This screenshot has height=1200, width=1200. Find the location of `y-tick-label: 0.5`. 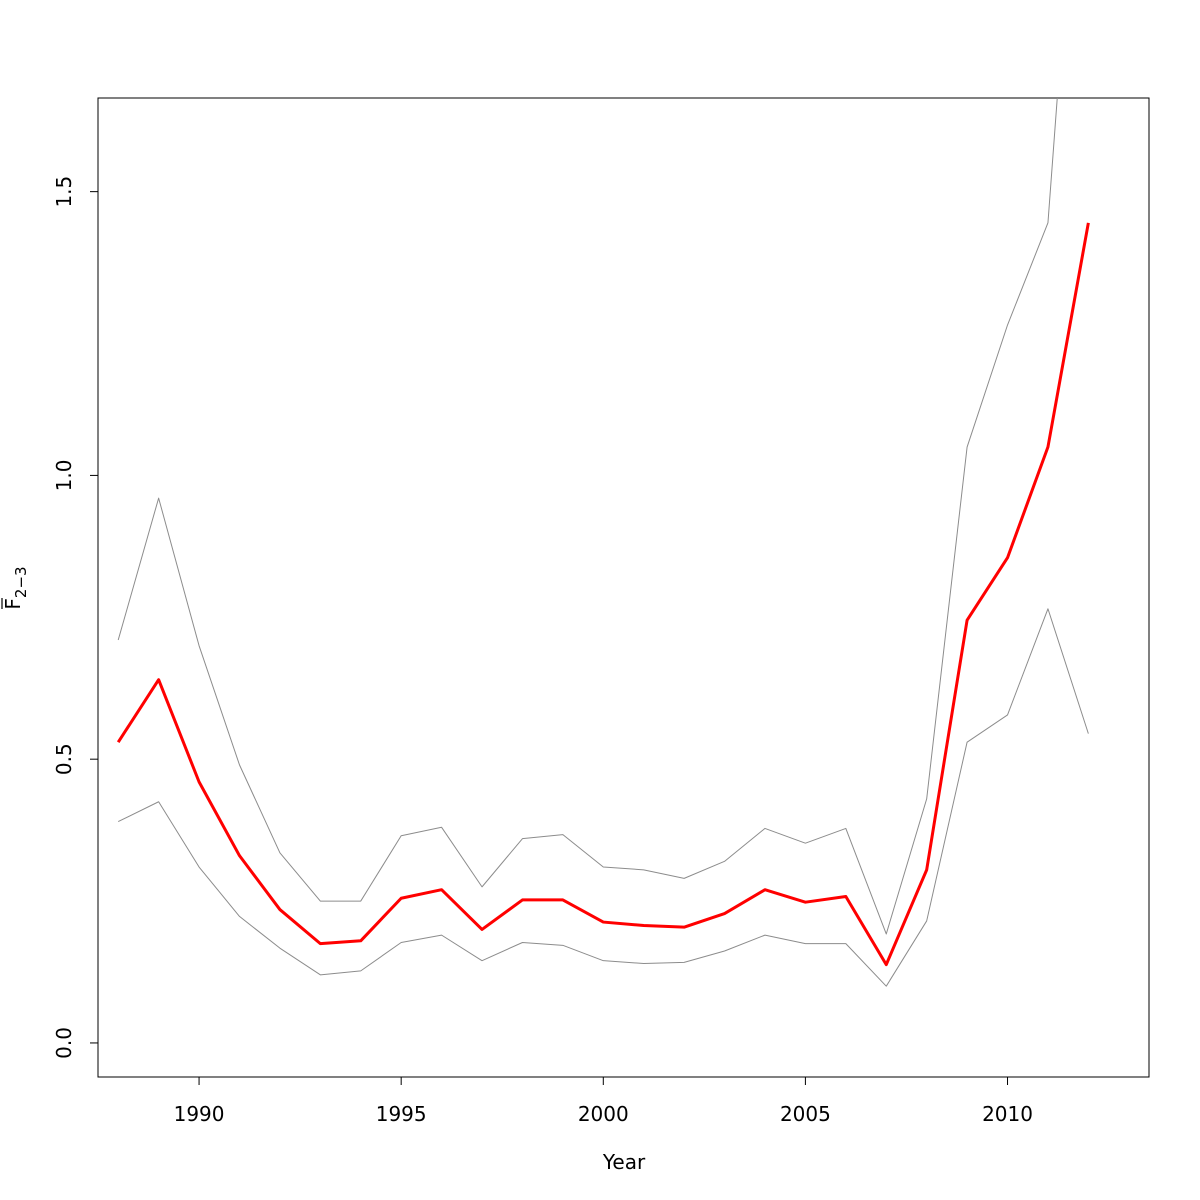

y-tick-label: 0.5 is located at coordinates (64, 759).